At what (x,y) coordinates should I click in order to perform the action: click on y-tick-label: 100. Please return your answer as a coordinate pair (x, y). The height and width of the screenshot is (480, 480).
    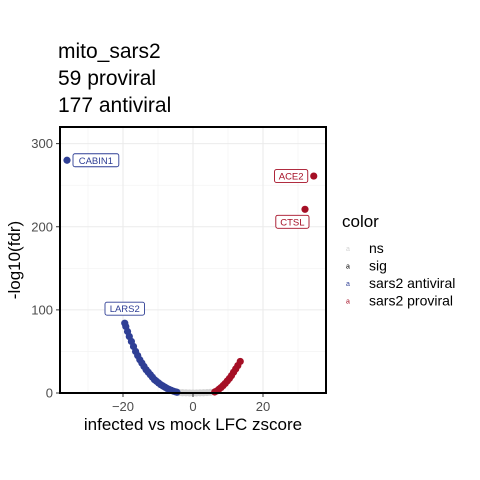
    Looking at the image, I should click on (42, 309).